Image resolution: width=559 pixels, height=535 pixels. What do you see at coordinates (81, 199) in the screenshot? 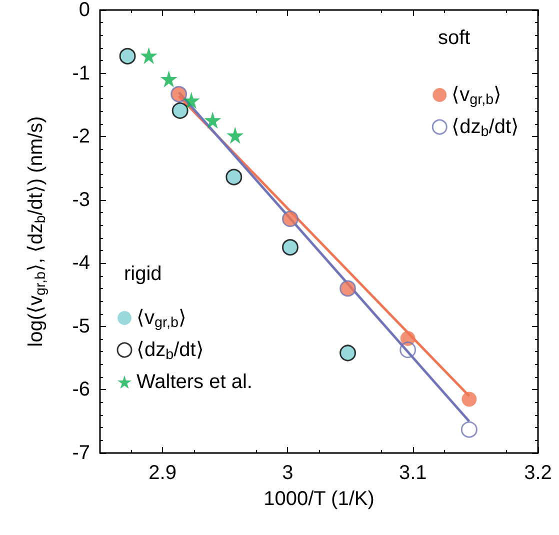
I see `y-tick-label: -3` at bounding box center [81, 199].